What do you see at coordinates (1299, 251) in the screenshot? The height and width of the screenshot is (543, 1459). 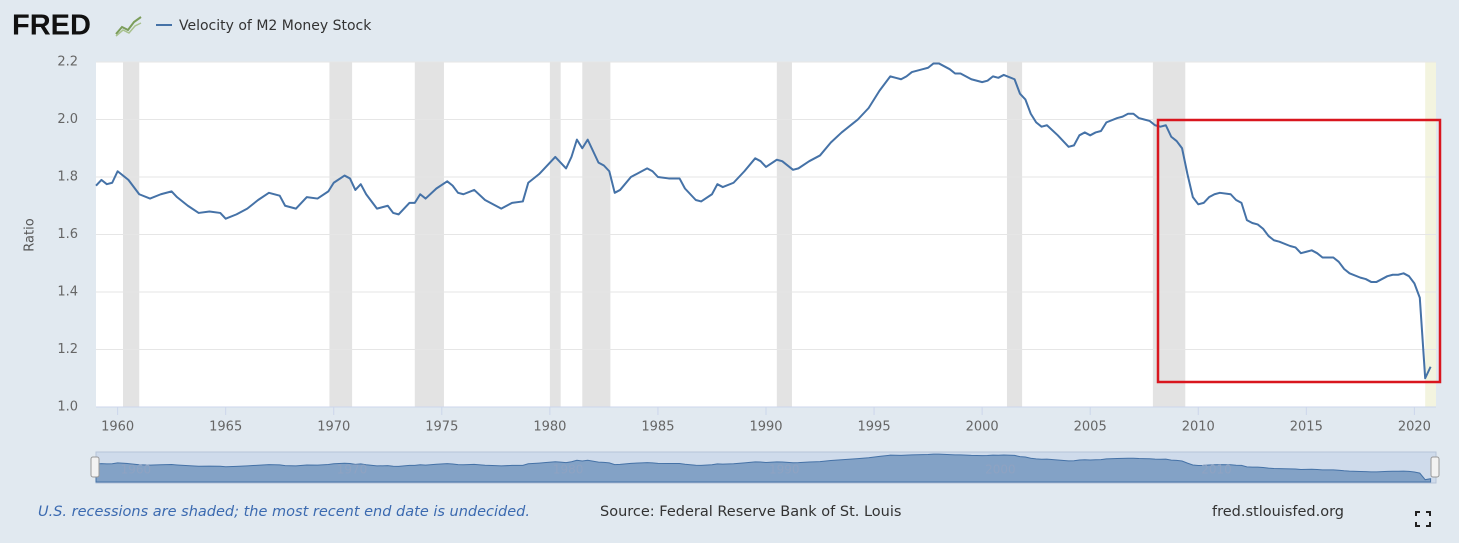 I see `highlight-box` at bounding box center [1299, 251].